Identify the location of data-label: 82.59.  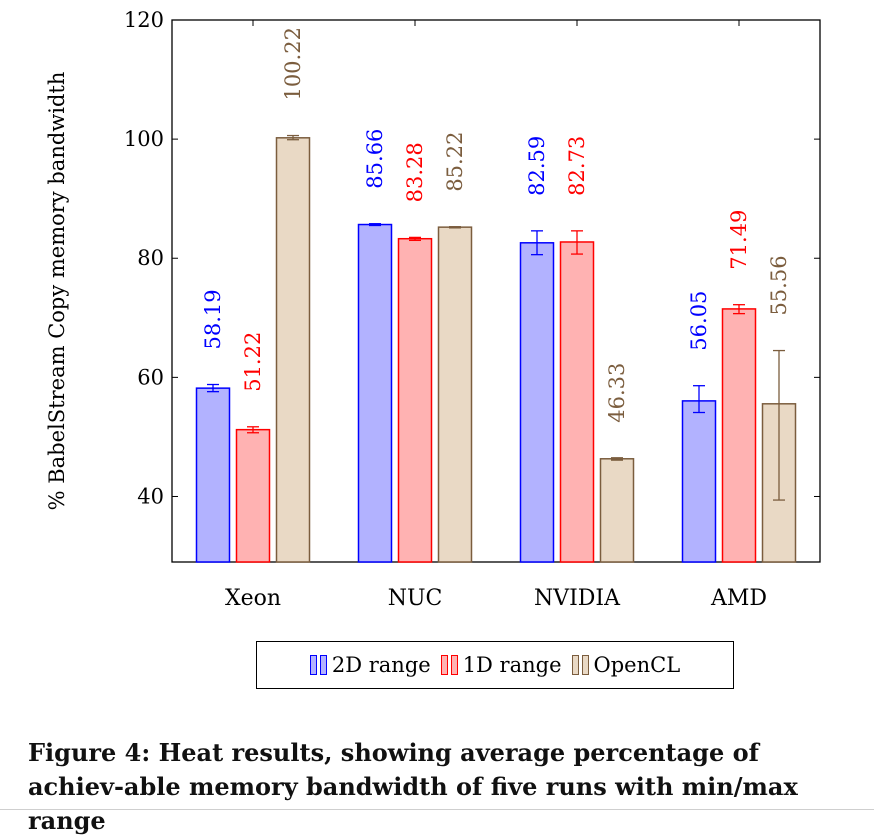
(537, 166).